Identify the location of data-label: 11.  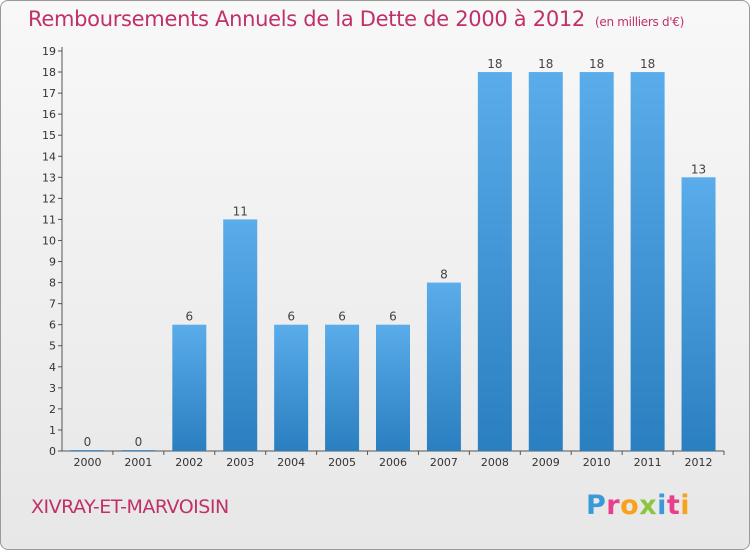
(240, 211).